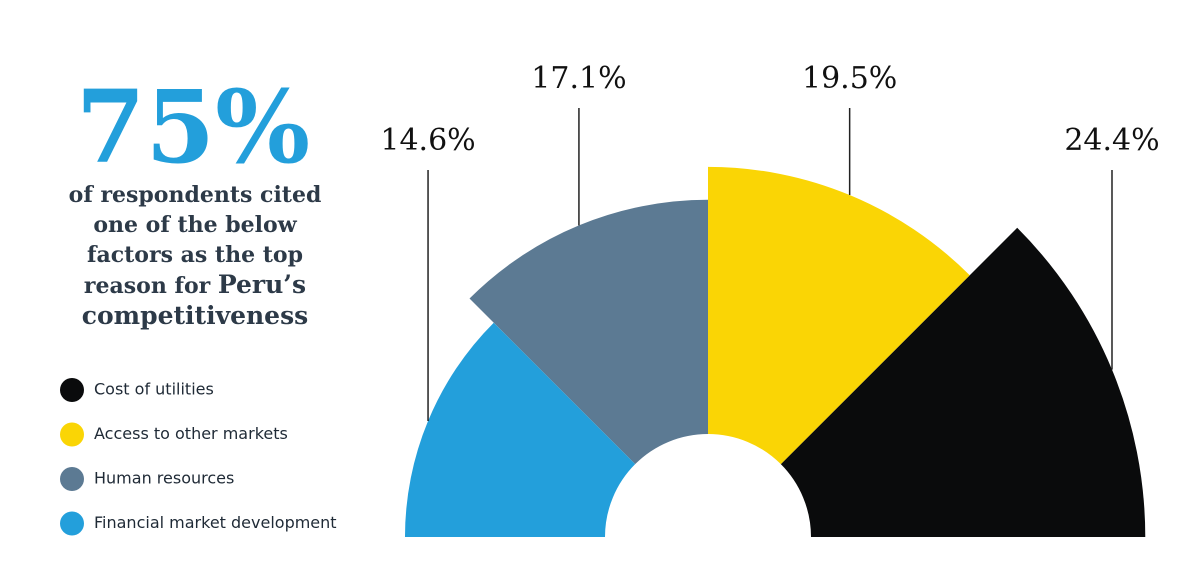 The width and height of the screenshot is (1200, 581). What do you see at coordinates (849, 78) in the screenshot?
I see `value-label: 19.5%` at bounding box center [849, 78].